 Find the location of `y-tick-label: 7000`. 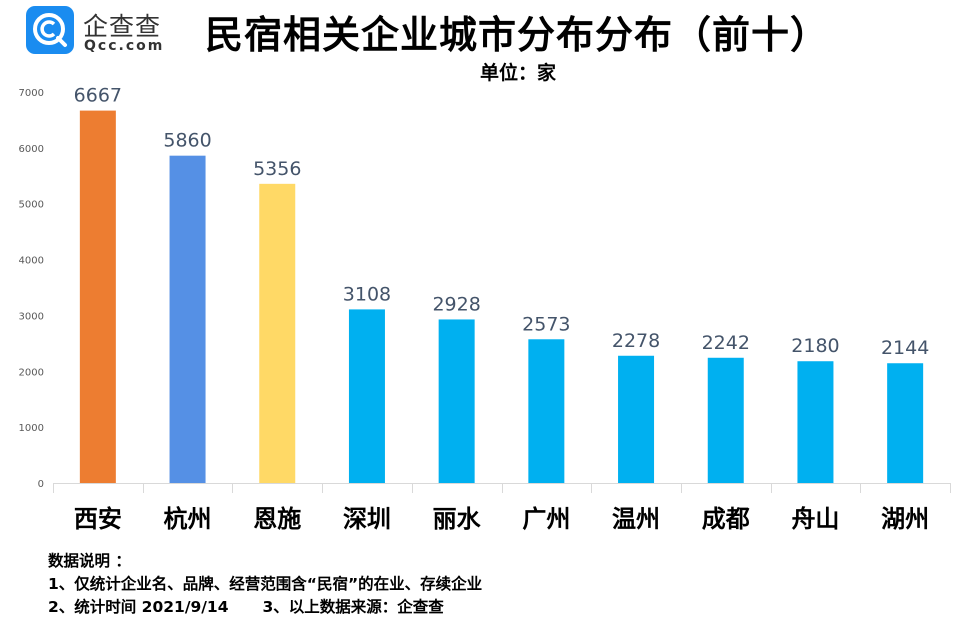

y-tick-label: 7000 is located at coordinates (31, 93).